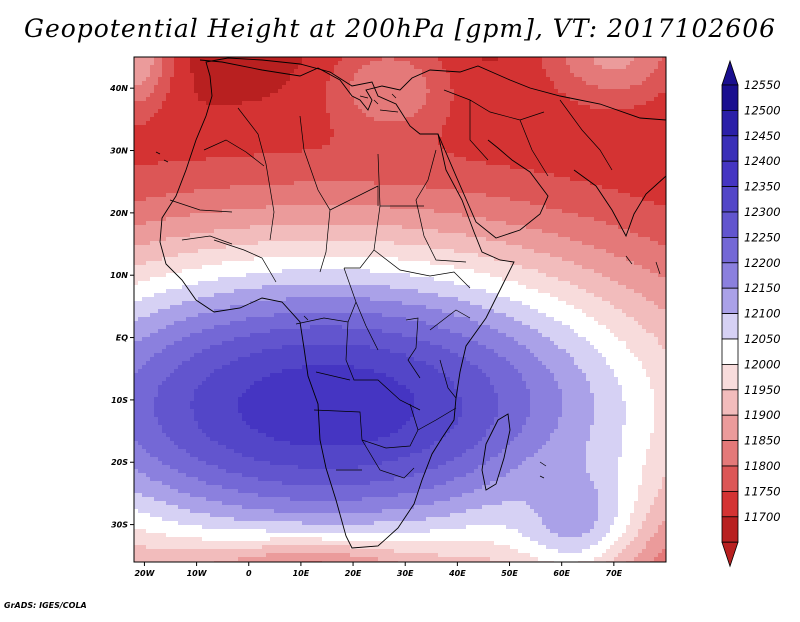 Image resolution: width=800 pixels, height=622 pixels. Describe the element at coordinates (119, 275) in the screenshot. I see `lat-tick-label: 10N` at that location.